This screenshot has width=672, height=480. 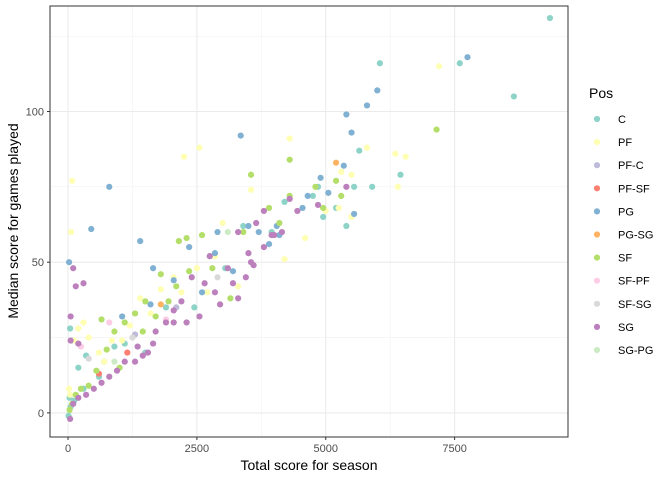 What do you see at coordinates (597, 211) in the screenshot?
I see `legend-key-pg` at bounding box center [597, 211].